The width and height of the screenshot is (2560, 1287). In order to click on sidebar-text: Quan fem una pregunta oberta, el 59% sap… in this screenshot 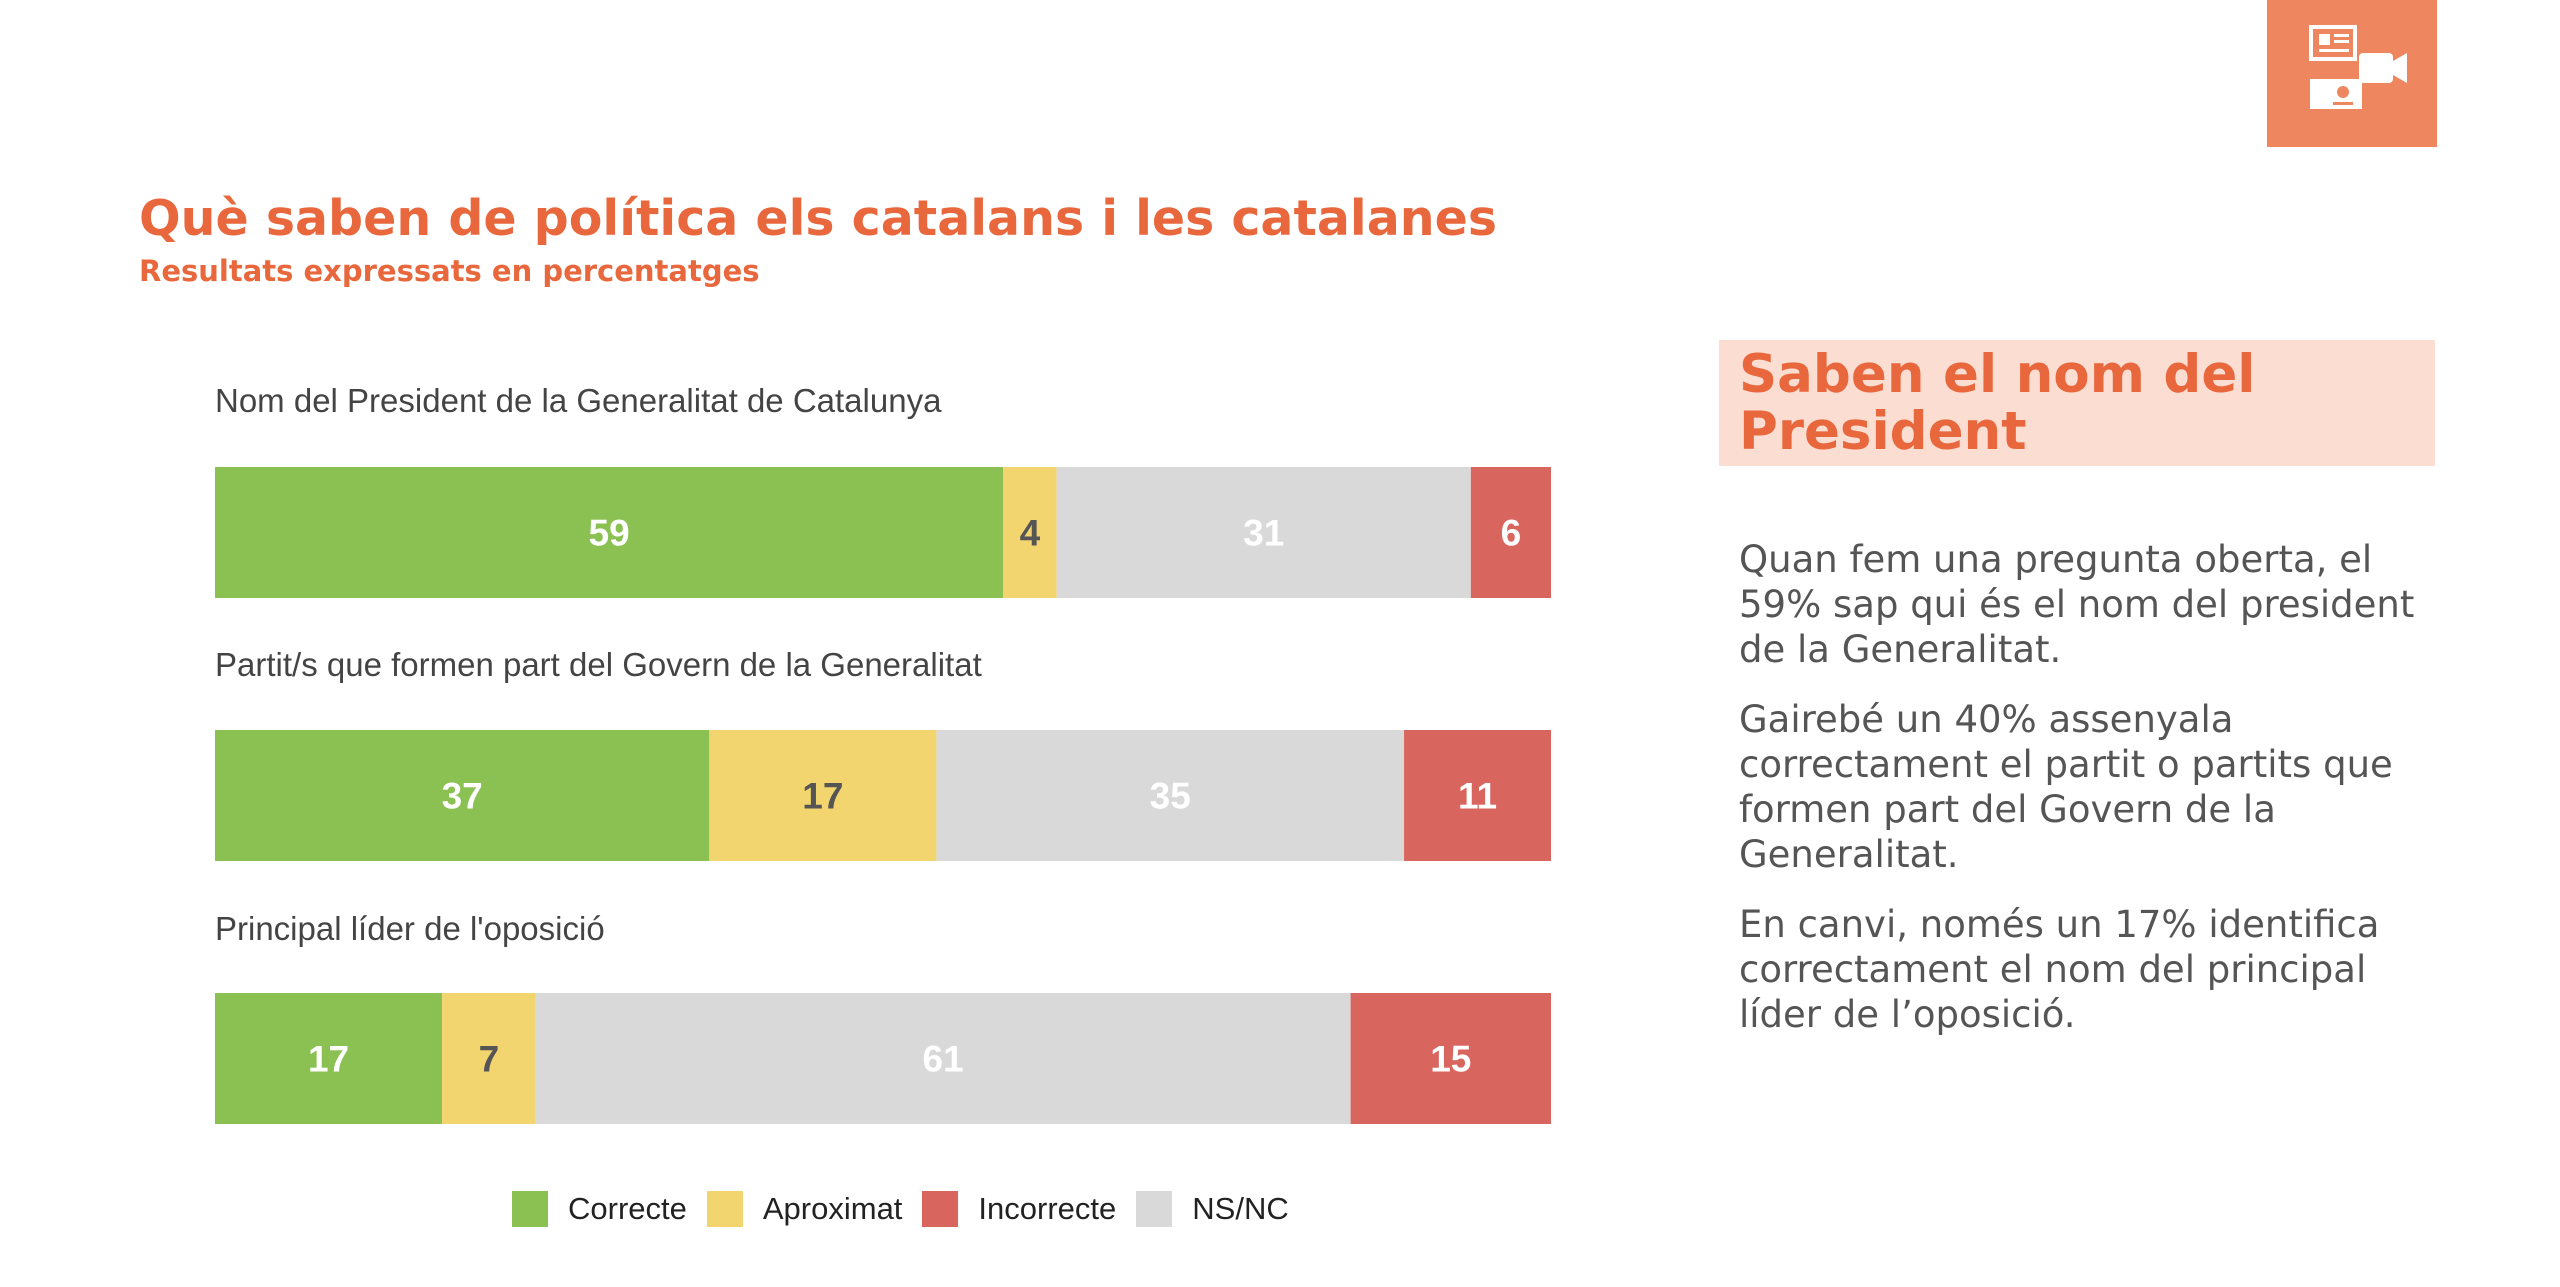, I will do `click(2084, 799)`.